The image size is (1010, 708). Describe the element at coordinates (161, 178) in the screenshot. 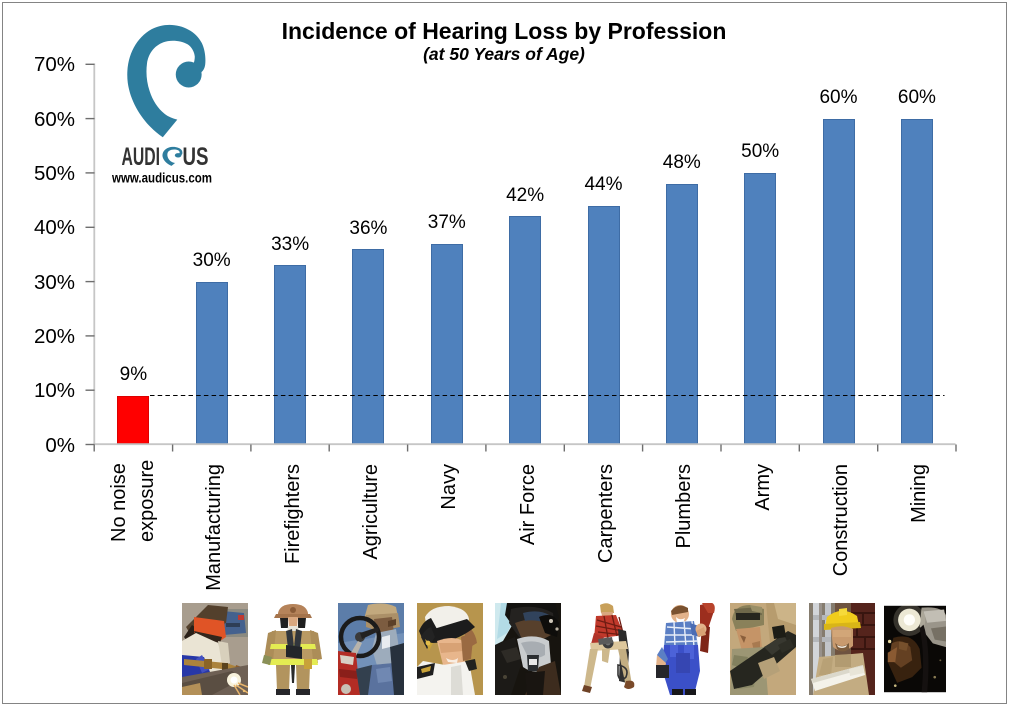

I see `svg-text: www.audicus.com` at that location.